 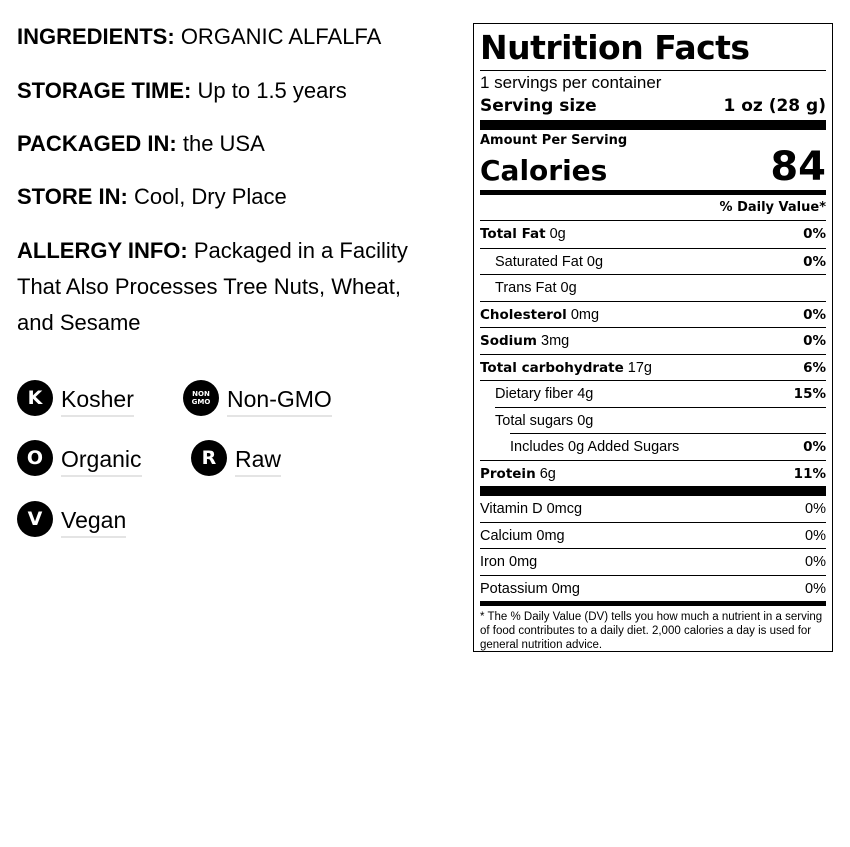 What do you see at coordinates (653, 393) in the screenshot?
I see `nutrient-row: Dietary fiber 4g 15%` at bounding box center [653, 393].